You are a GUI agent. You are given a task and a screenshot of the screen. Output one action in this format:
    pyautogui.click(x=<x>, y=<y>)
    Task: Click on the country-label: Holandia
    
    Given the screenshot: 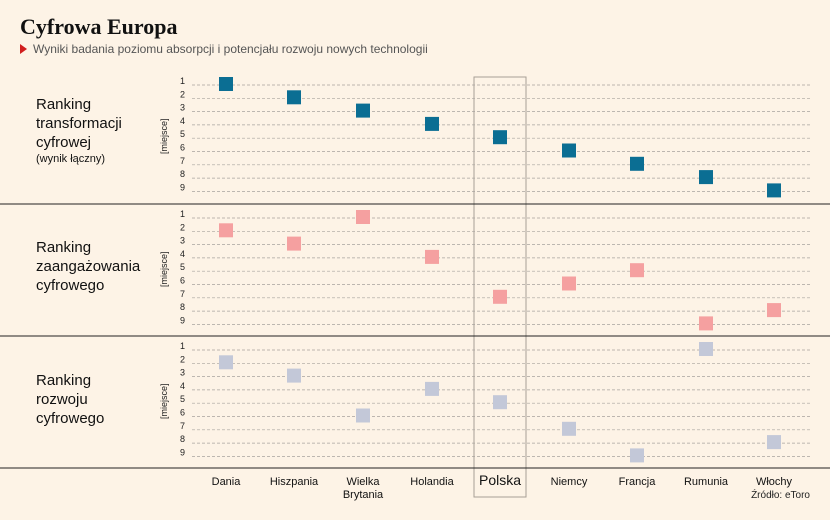 What is the action you would take?
    pyautogui.click(x=432, y=482)
    